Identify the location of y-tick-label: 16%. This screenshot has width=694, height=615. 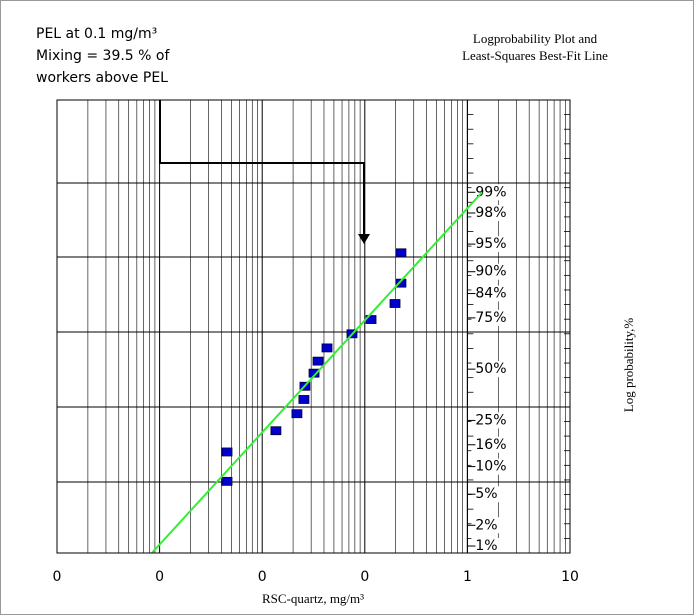
(490, 445).